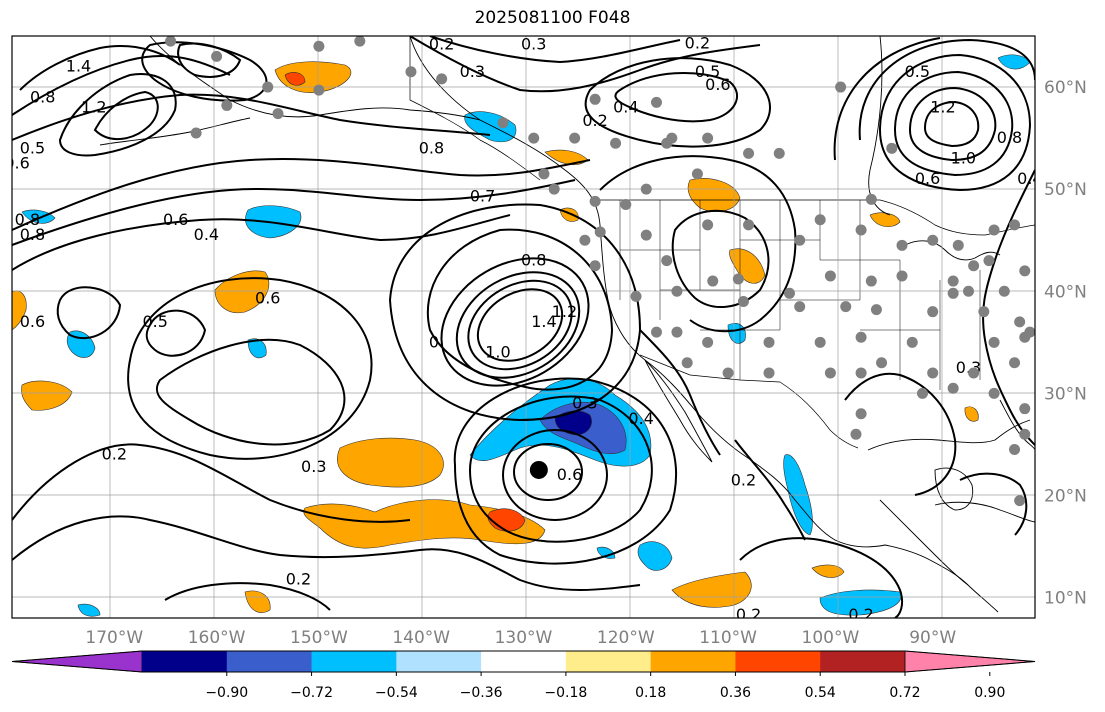  I want to click on longitude-label: 140°W, so click(421, 638).